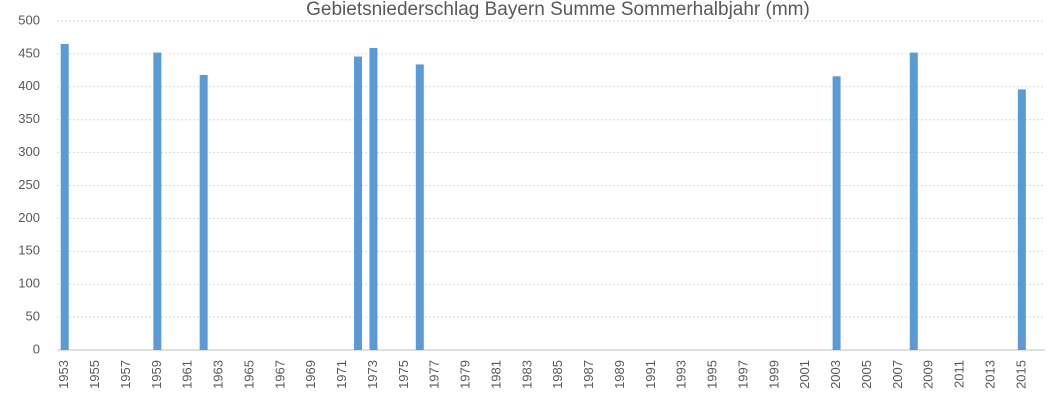 Image resolution: width=1051 pixels, height=403 pixels. Describe the element at coordinates (773, 374) in the screenshot. I see `x-tick-label: 1999` at that location.